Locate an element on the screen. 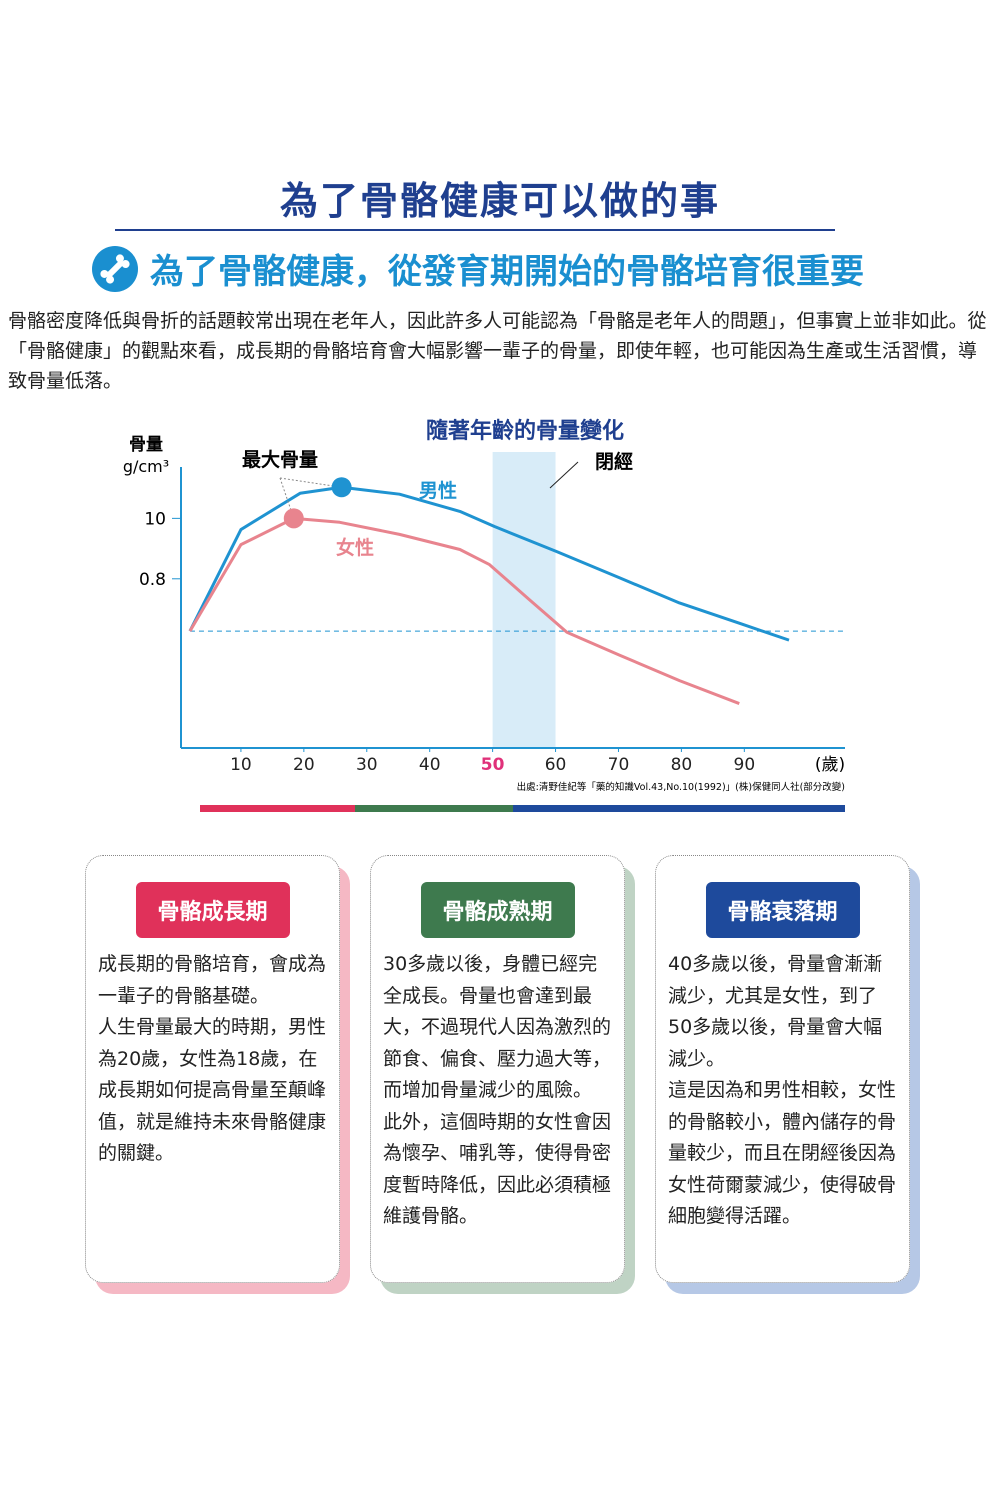 The width and height of the screenshot is (1000, 1500). band-label: 閉經 is located at coordinates (614, 461).